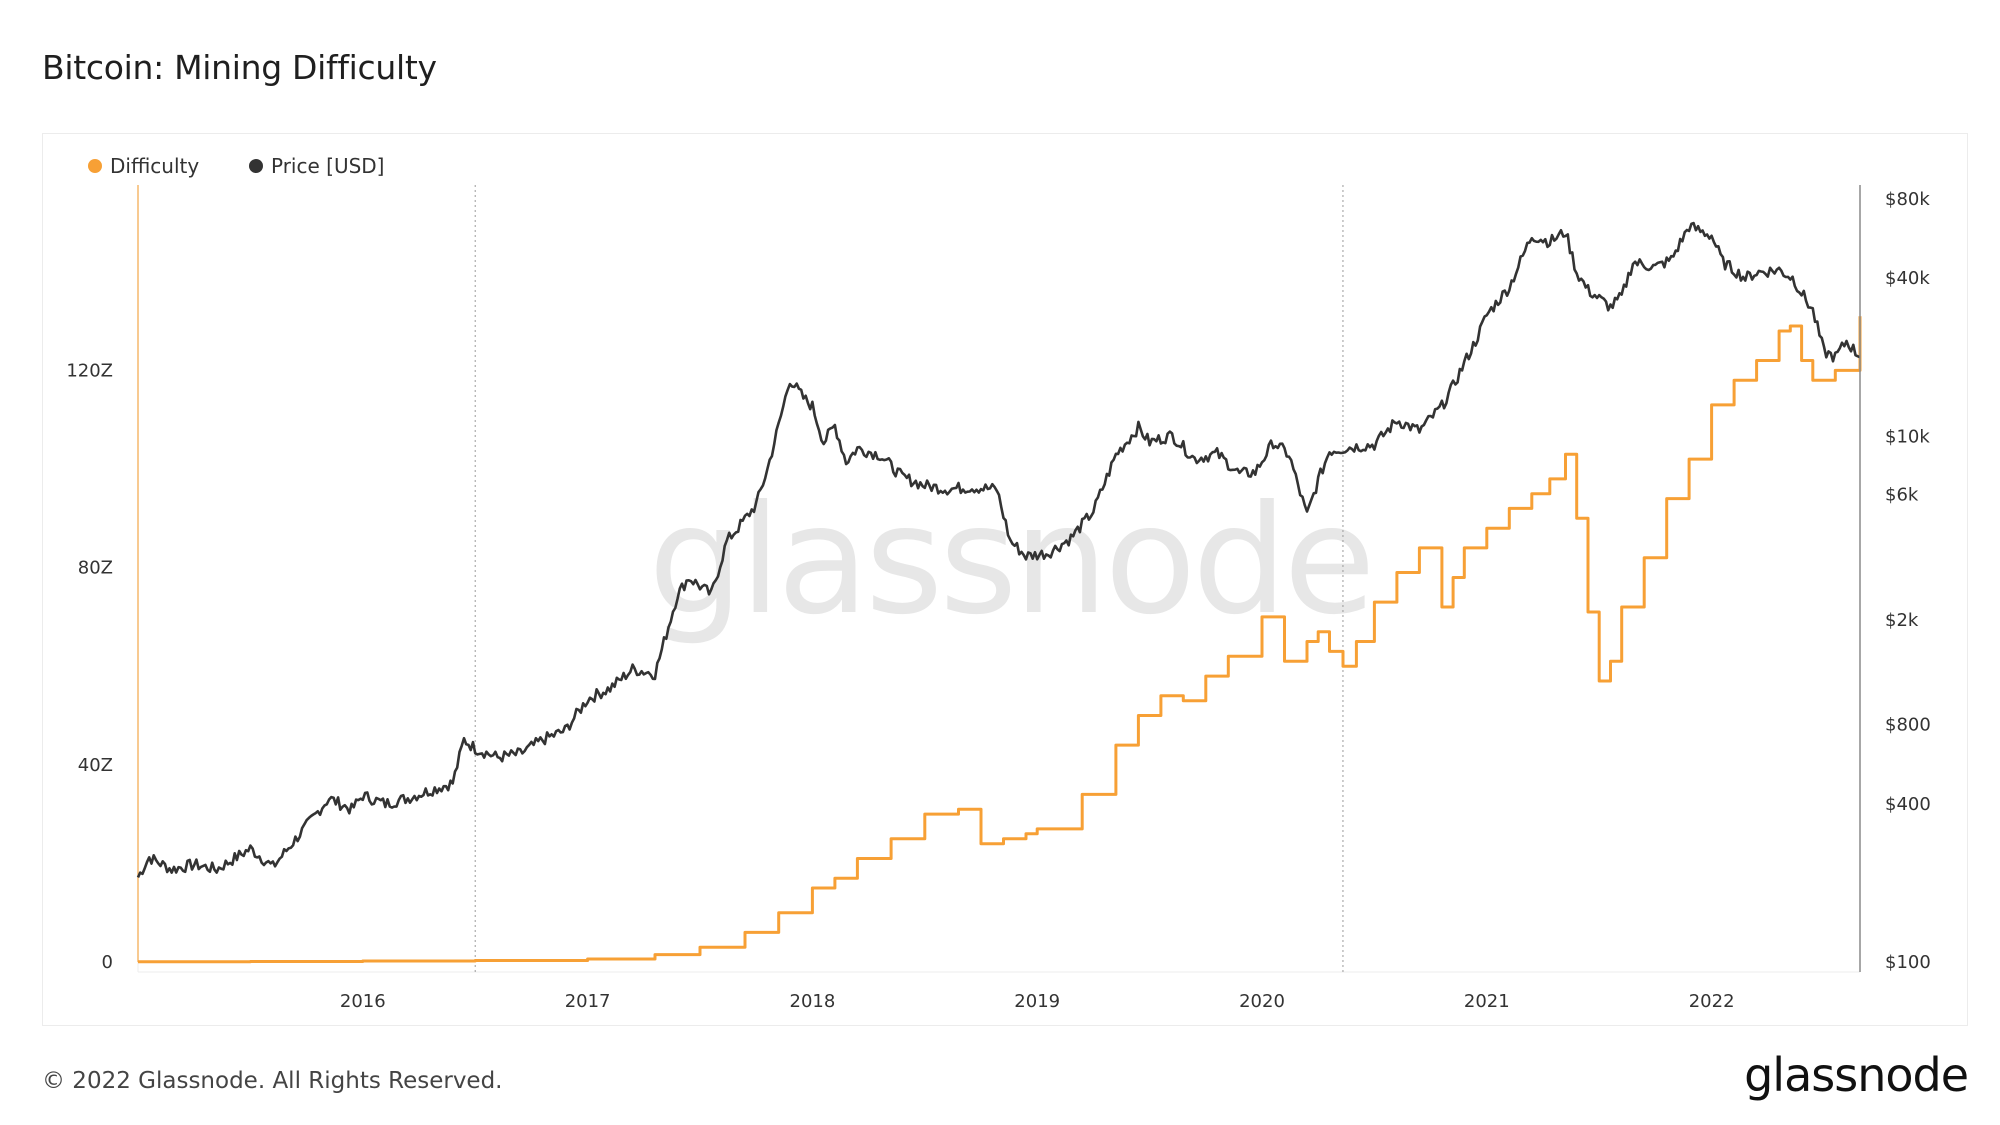 This screenshot has width=2000, height=1125. Describe the element at coordinates (588, 1001) in the screenshot. I see `x-tick-label: 2017` at that location.